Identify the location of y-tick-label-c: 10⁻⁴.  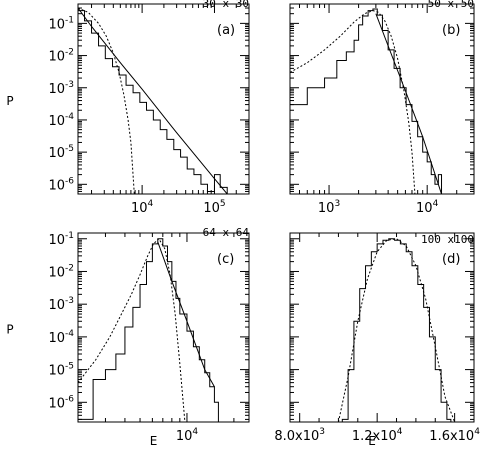
(61, 337).